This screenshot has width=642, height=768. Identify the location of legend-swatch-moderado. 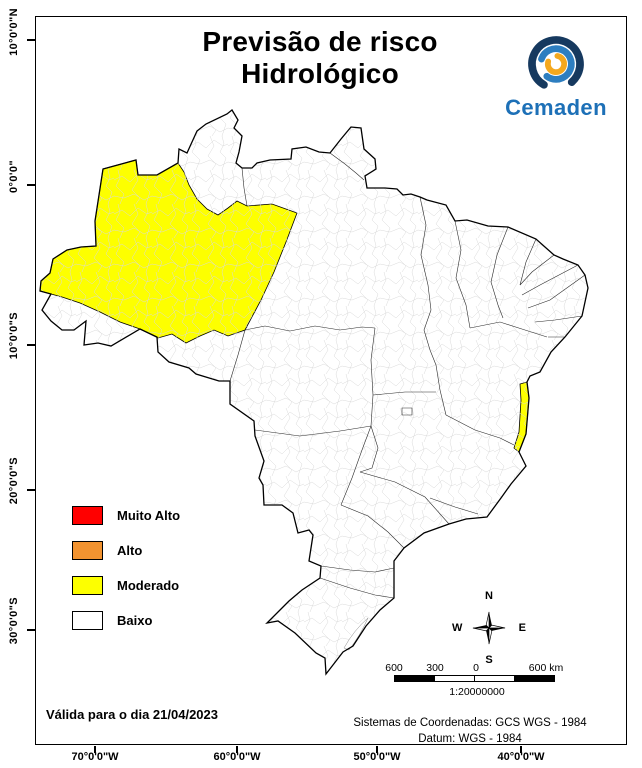
(87, 585).